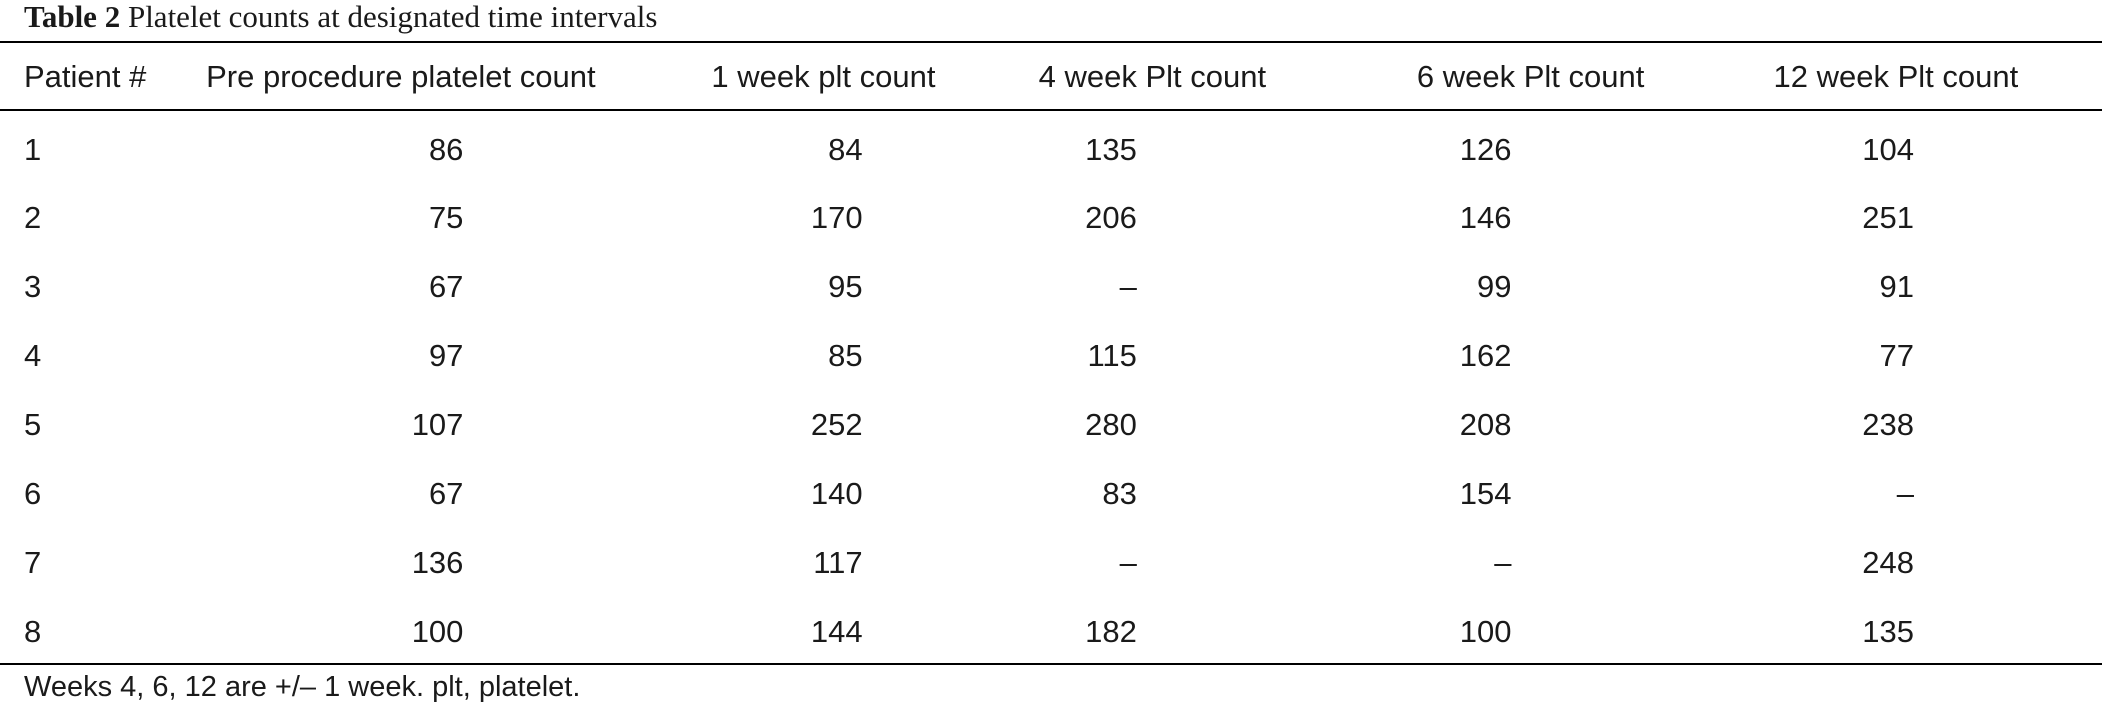 Image resolution: width=2102 pixels, height=709 pixels. I want to click on week-12-cell: –, so click(1905, 493).